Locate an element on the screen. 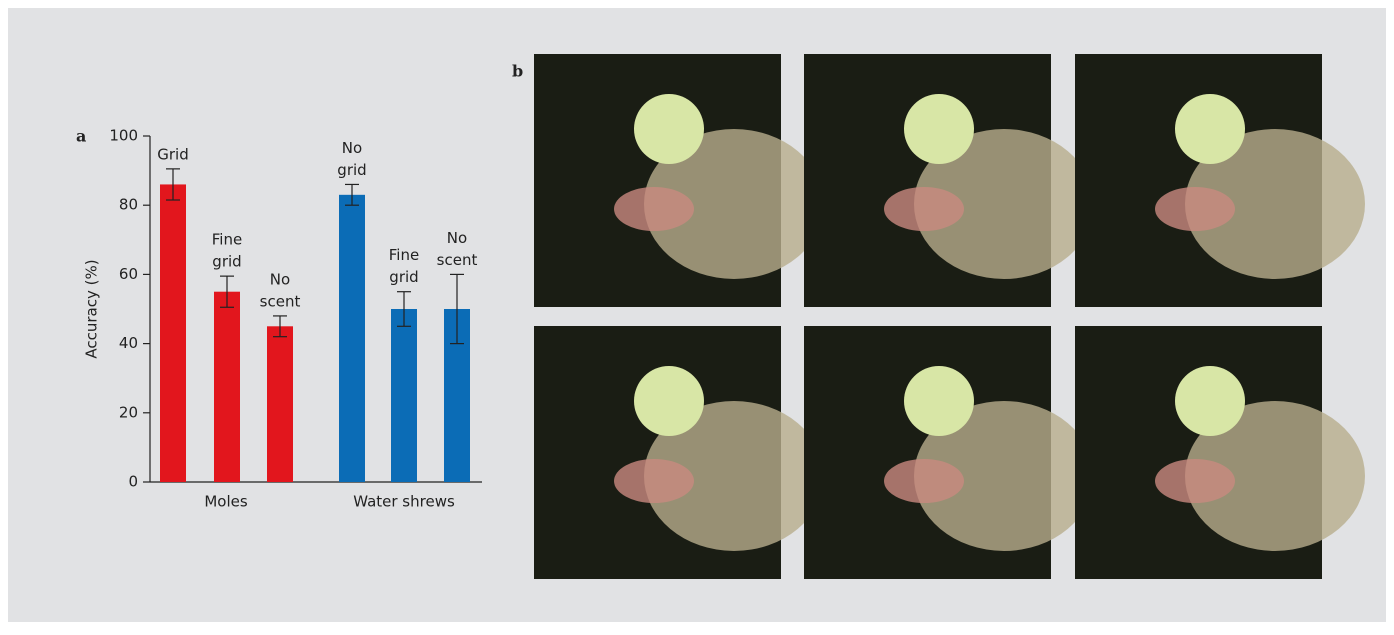 The height and width of the screenshot is (635, 1394). y-tick-label: 0 is located at coordinates (133, 482).